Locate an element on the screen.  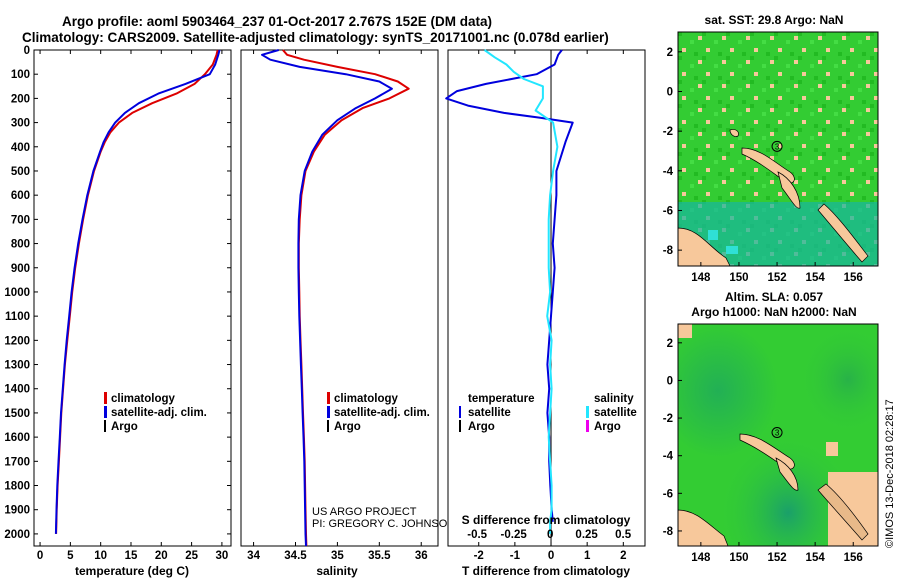
depth-tick-label: 200 is located at coordinates (20, 99).